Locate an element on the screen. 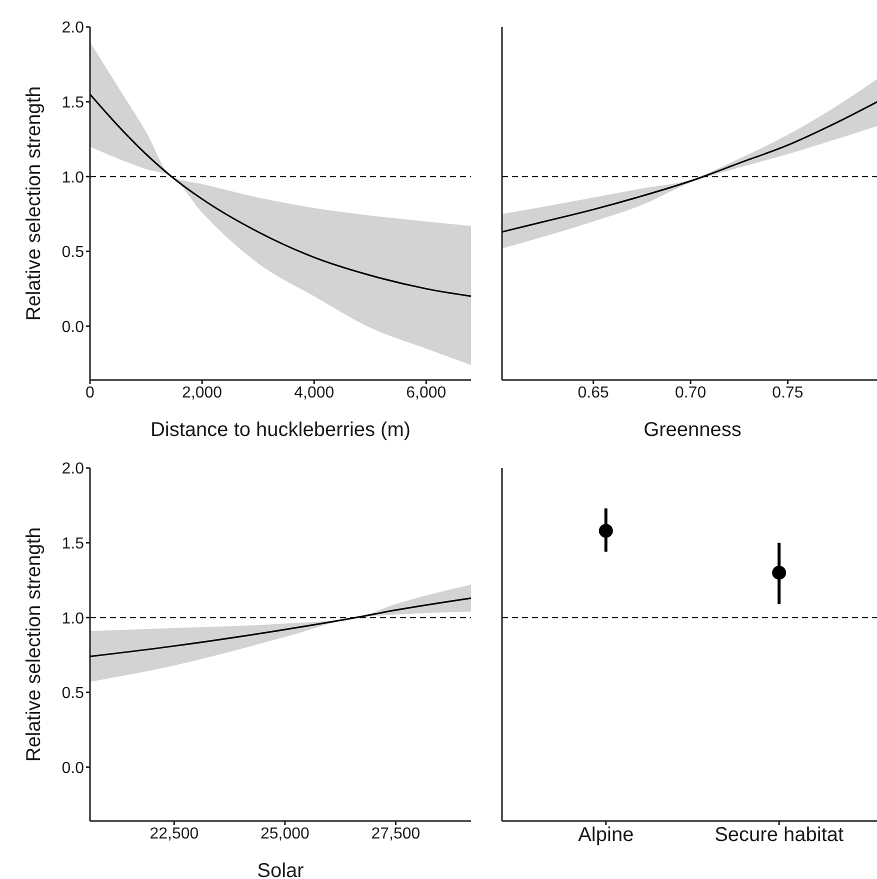  x-axis-title: Distance to huckleberries (m) is located at coordinates (280, 430).